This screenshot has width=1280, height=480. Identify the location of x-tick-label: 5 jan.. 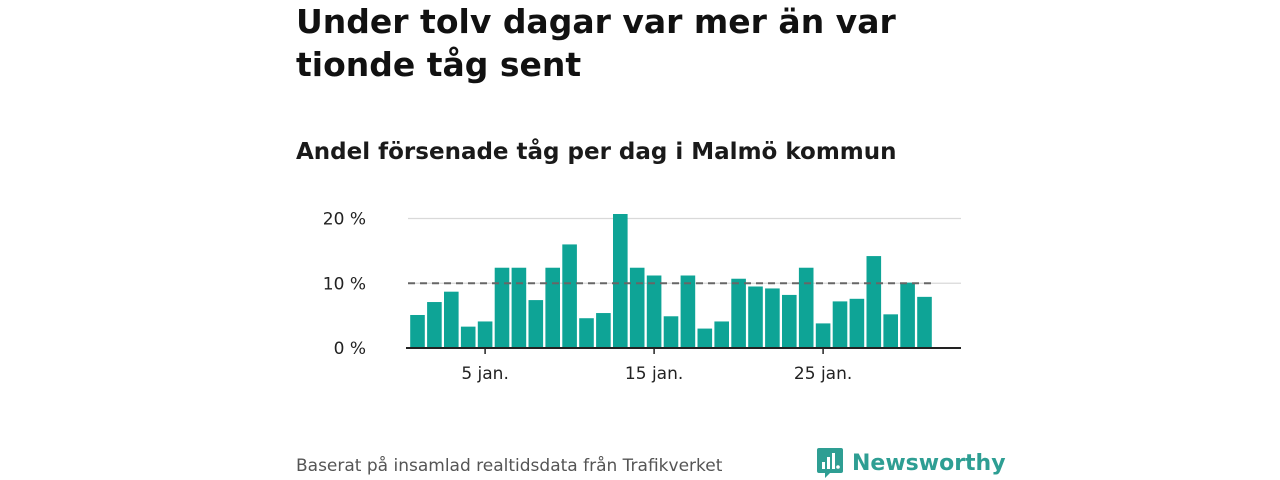
(485, 374).